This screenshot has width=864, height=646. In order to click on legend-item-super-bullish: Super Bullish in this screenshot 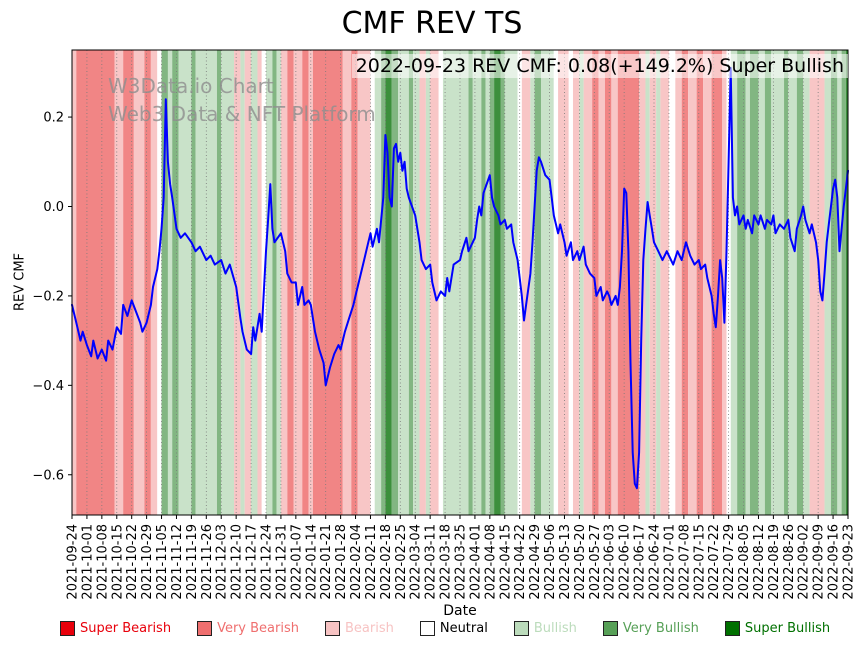, I will do `click(777, 628)`.